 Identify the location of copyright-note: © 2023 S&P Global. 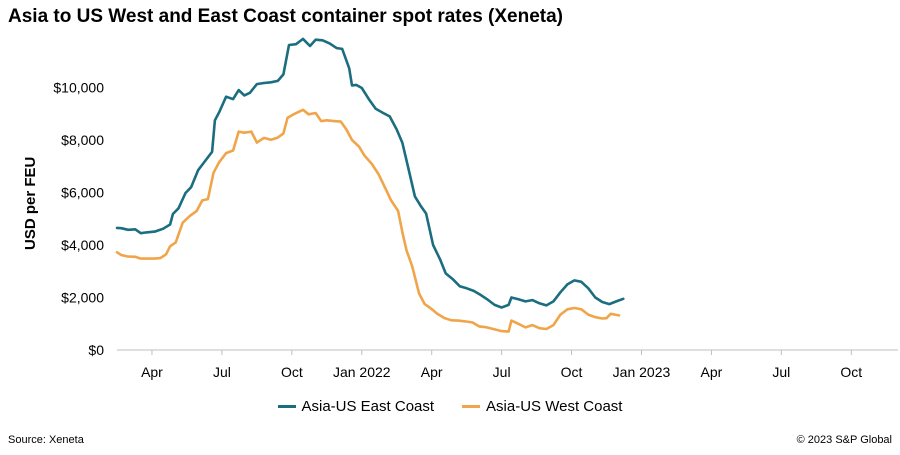
(844, 440).